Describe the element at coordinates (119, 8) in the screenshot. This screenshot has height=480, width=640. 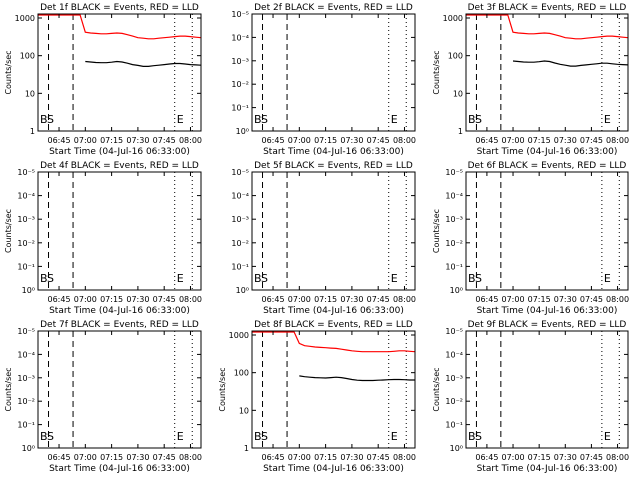
I see `panel-title: Det 1f BLACK = Events, RED = LLD` at that location.